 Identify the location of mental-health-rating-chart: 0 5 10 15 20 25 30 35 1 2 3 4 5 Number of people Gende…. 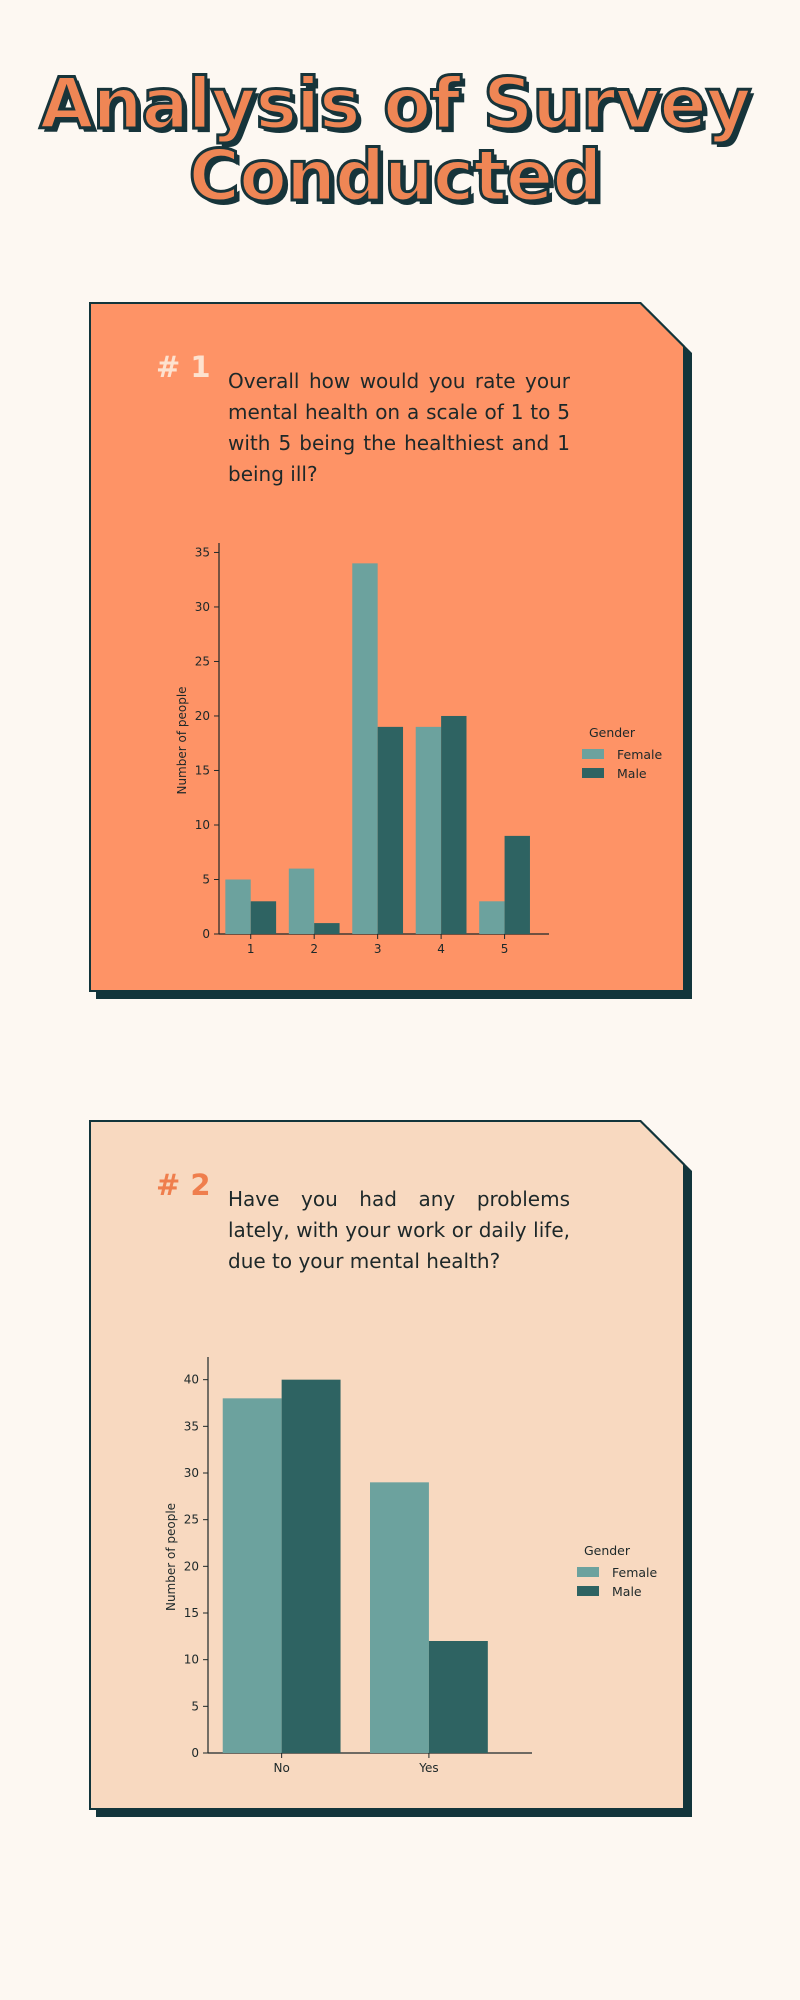
(419, 749).